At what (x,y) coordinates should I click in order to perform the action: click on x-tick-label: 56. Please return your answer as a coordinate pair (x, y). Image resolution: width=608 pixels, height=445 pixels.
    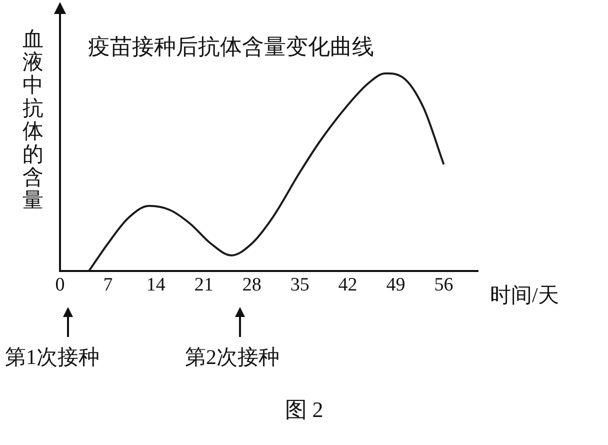
    Looking at the image, I should click on (444, 285).